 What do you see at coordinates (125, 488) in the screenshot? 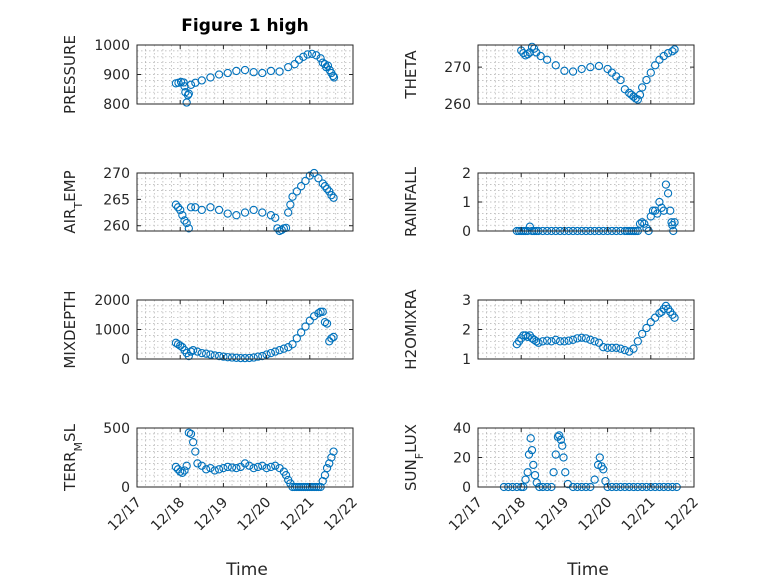
I see `y-tick-label: 0` at bounding box center [125, 488].